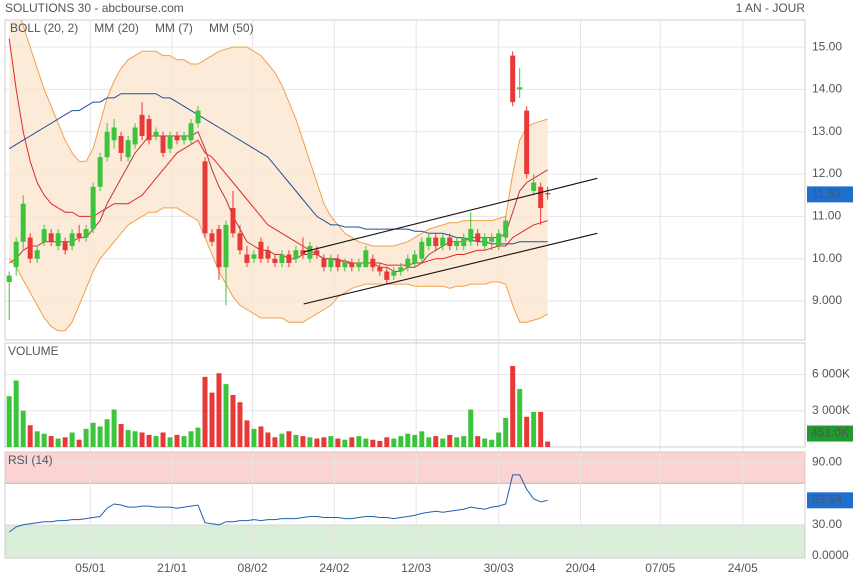 This screenshot has width=855, height=580. What do you see at coordinates (831, 374) in the screenshot?
I see `y-tick-label: 6 000K` at bounding box center [831, 374].